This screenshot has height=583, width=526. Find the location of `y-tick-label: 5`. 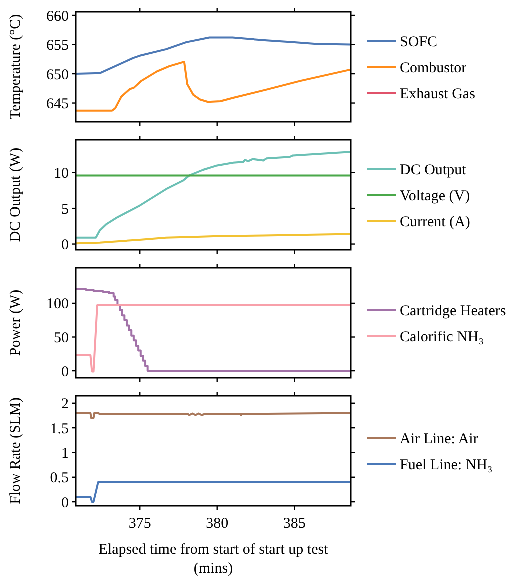

y-tick-label: 5 is located at coordinates (65, 210).